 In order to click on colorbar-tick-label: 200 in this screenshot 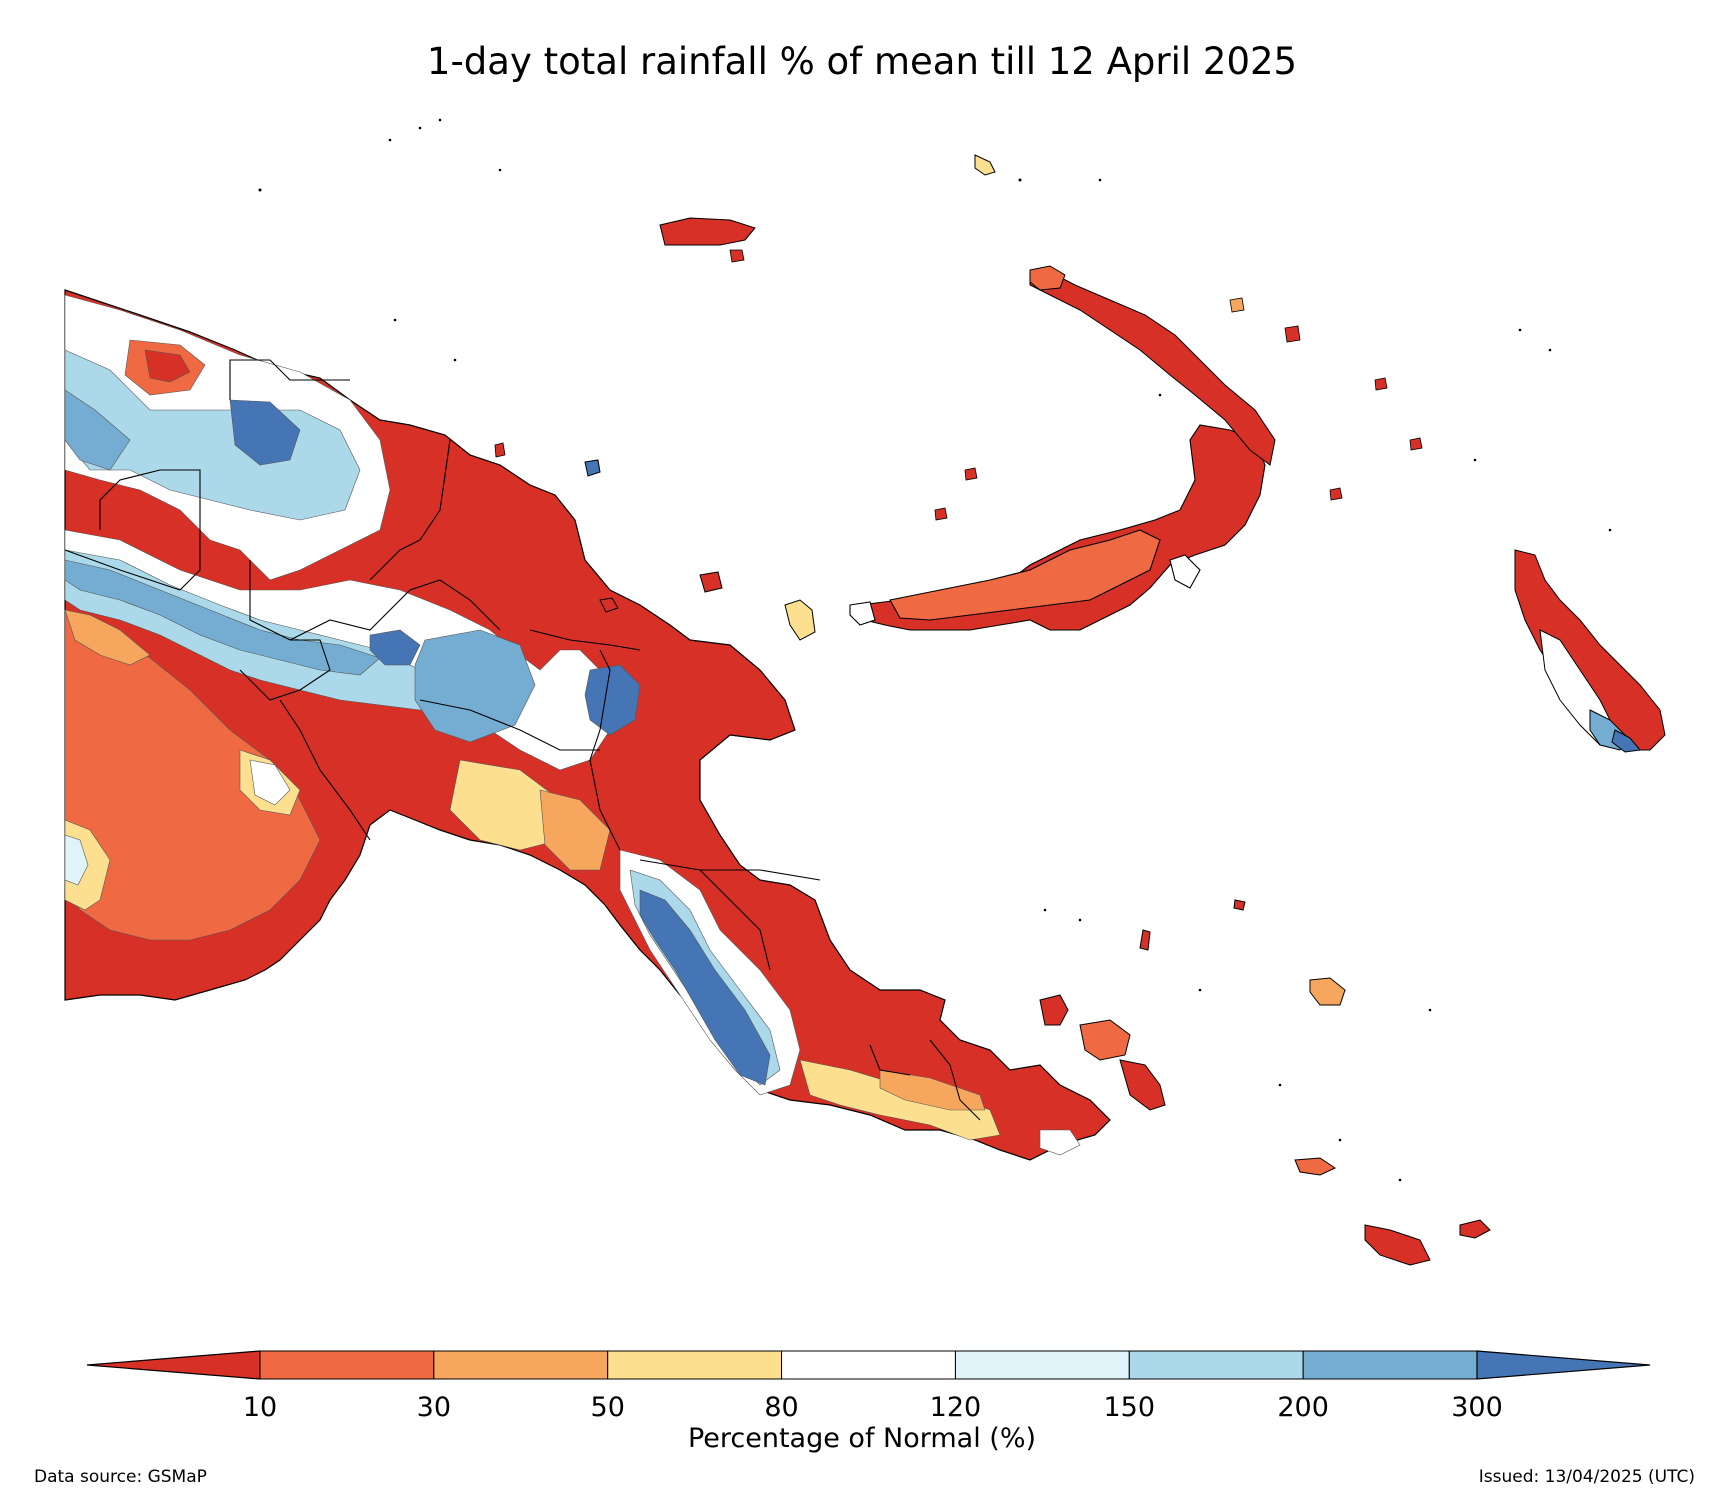, I will do `click(1303, 1407)`.